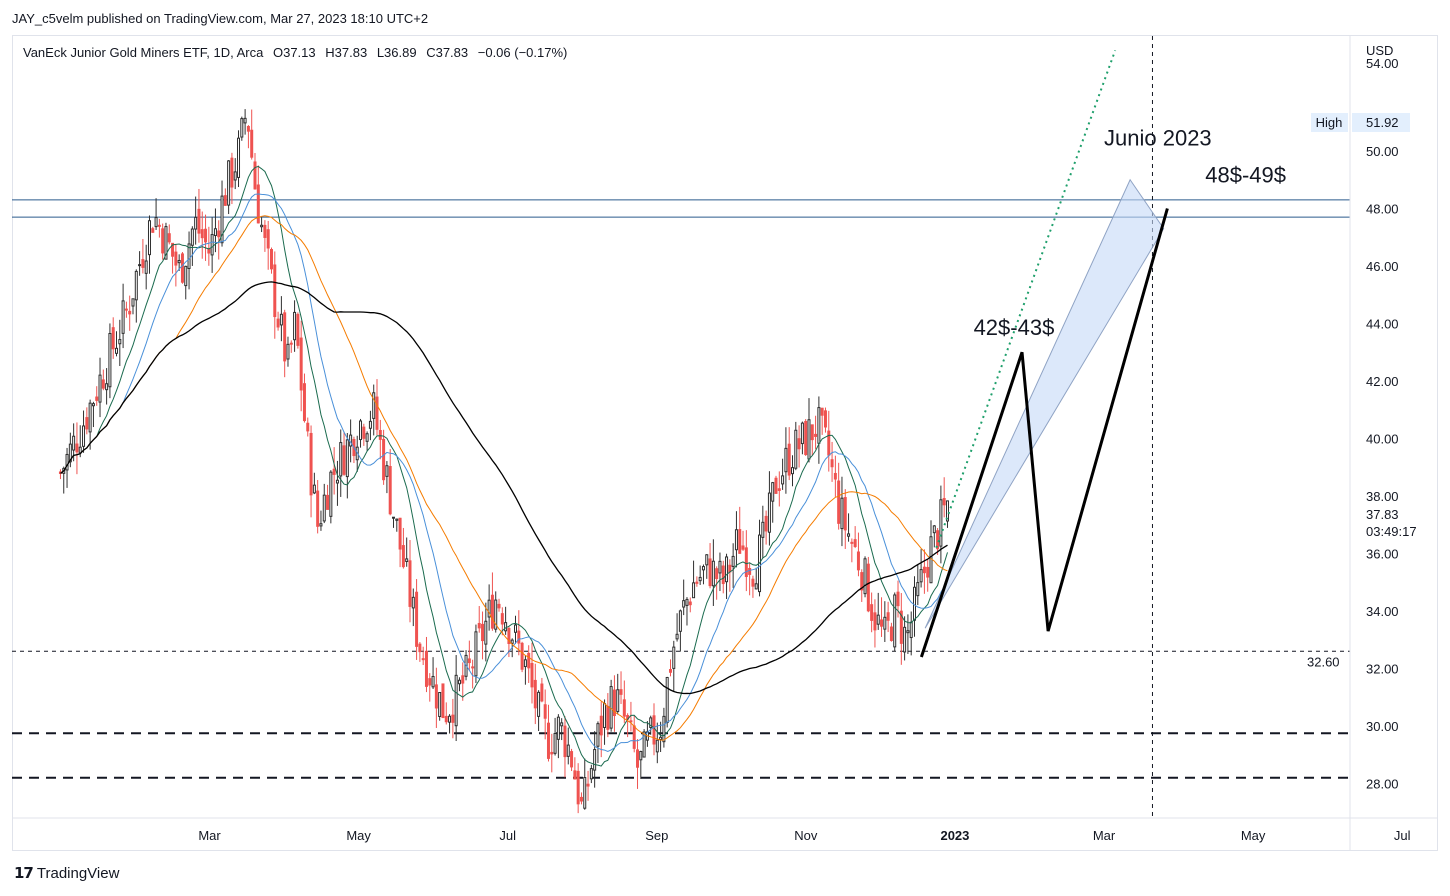  I want to click on annotation-text: Junio 2023, so click(1158, 137).